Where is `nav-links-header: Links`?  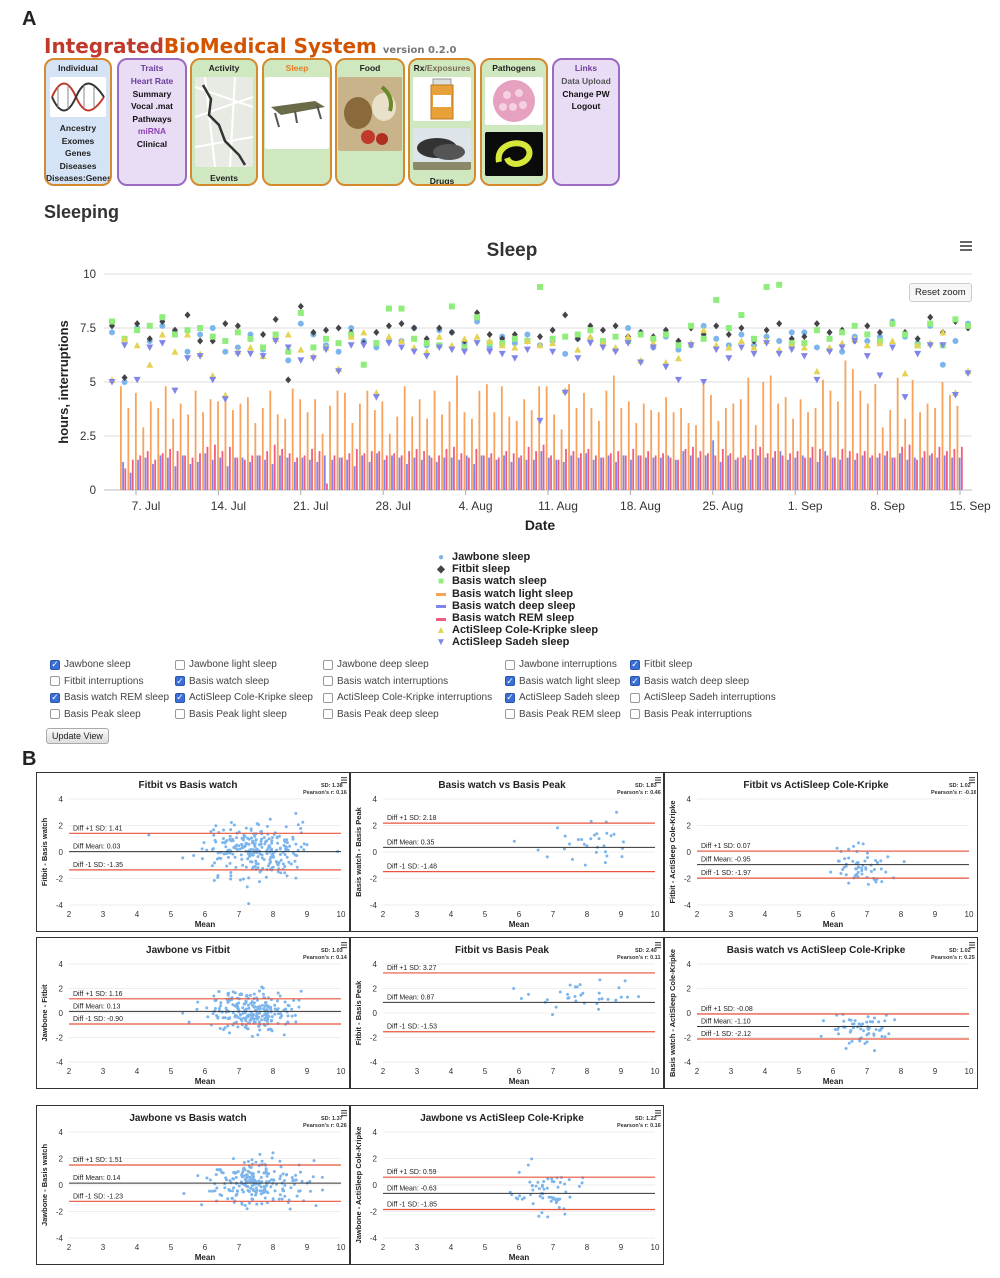
nav-links-header: Links is located at coordinates (586, 68).